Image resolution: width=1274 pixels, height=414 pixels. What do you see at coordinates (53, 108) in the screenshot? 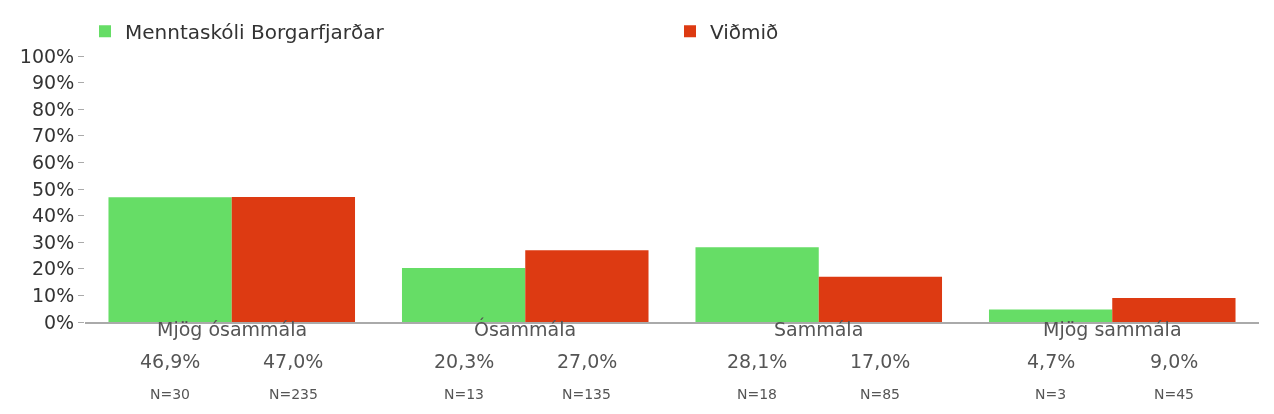
I see `y-tick-label: 80%` at bounding box center [53, 108].